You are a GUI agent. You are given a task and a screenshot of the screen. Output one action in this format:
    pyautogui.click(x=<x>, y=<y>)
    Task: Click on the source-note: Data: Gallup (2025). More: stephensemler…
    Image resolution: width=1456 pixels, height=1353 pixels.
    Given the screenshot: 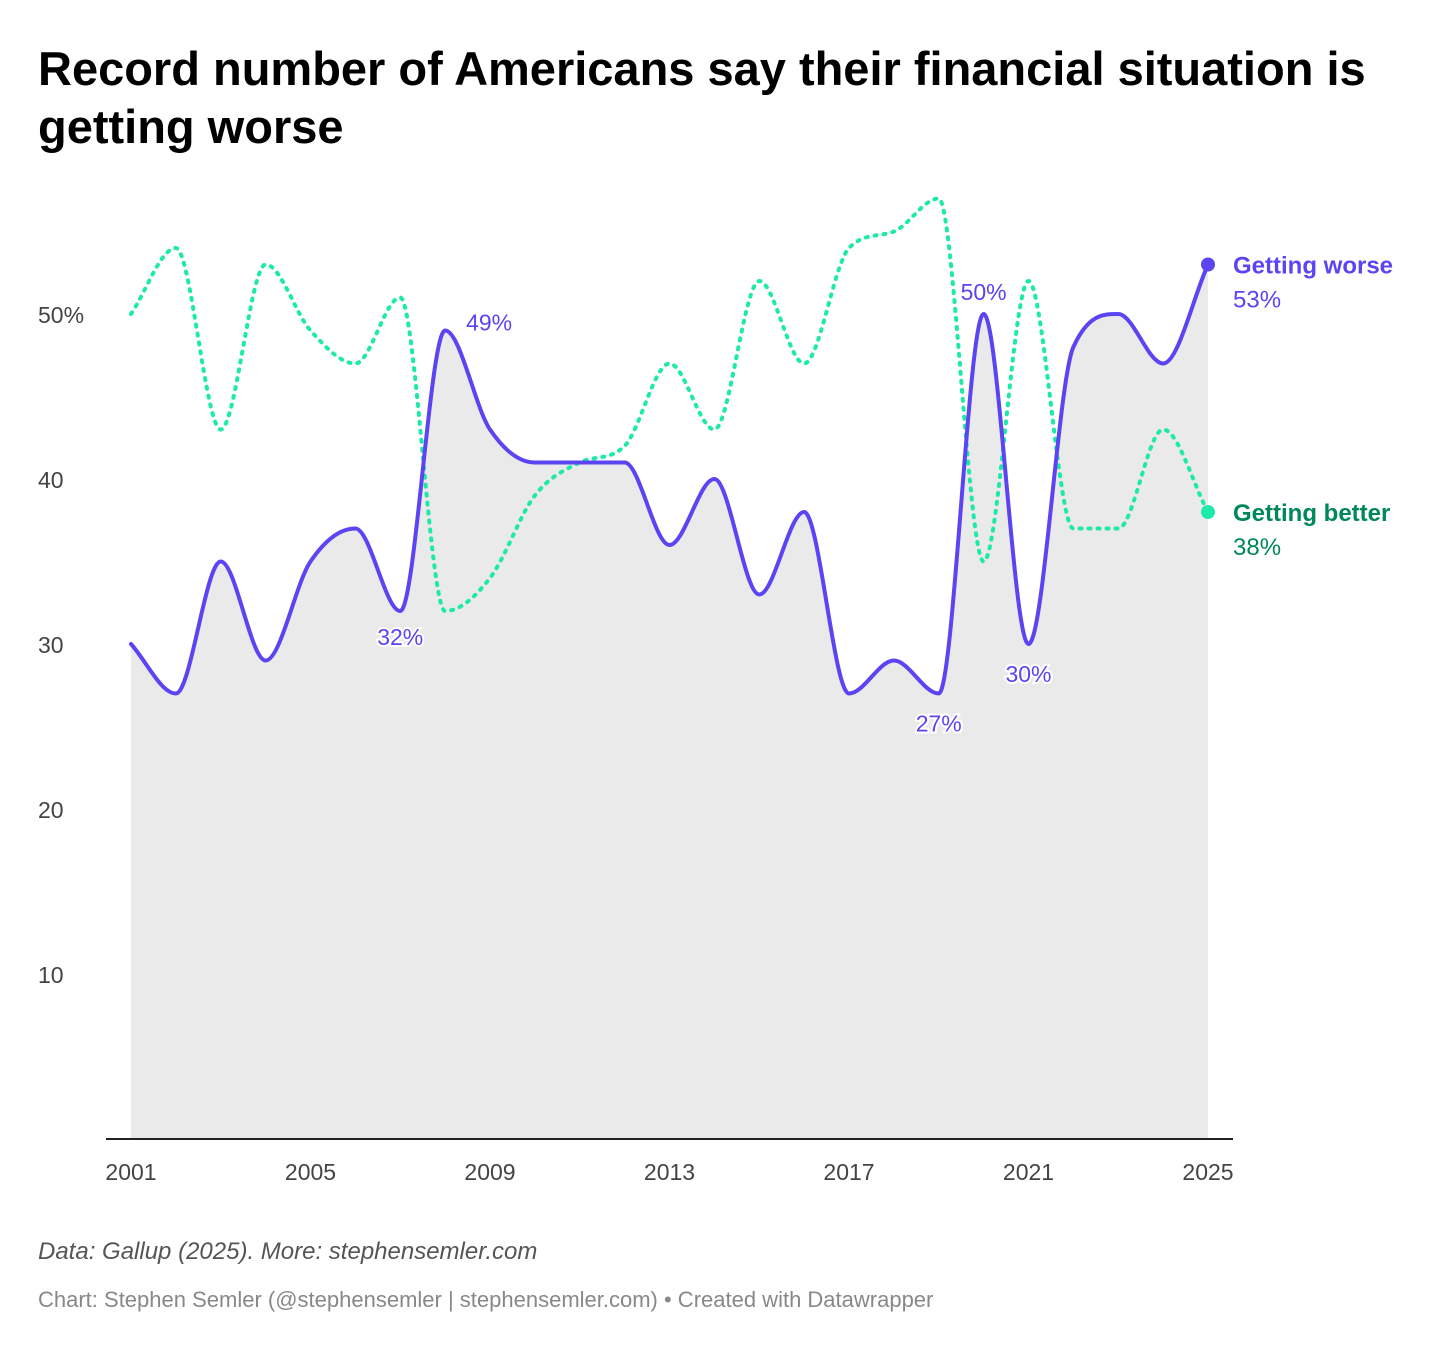 What is the action you would take?
    pyautogui.click(x=288, y=1251)
    